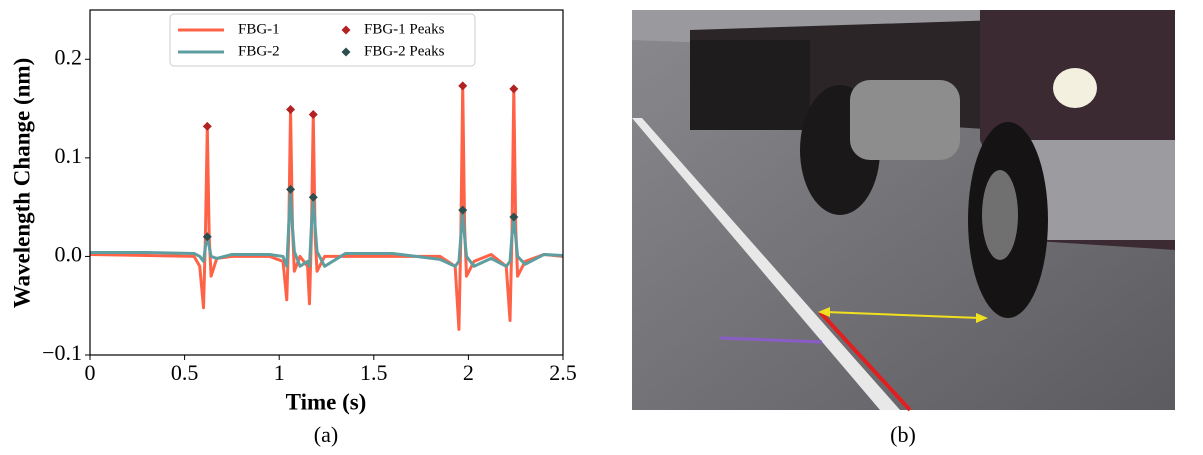 The height and width of the screenshot is (455, 1203). What do you see at coordinates (374, 372) in the screenshot?
I see `x-tick-label: 1.5` at bounding box center [374, 372].